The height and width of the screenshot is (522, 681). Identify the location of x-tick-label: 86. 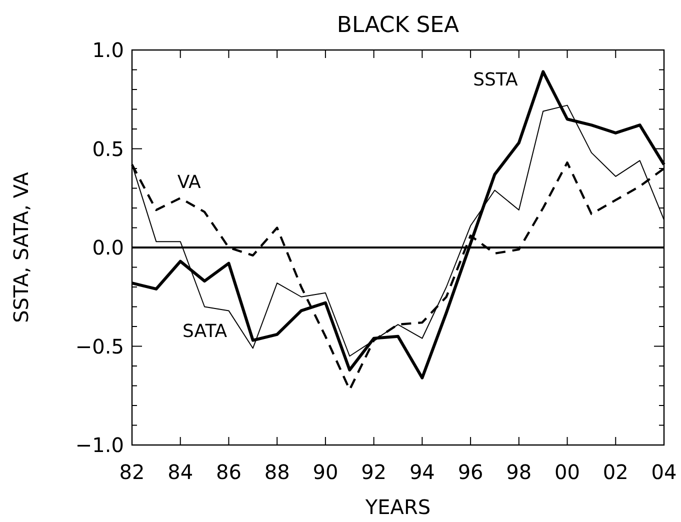
(229, 472).